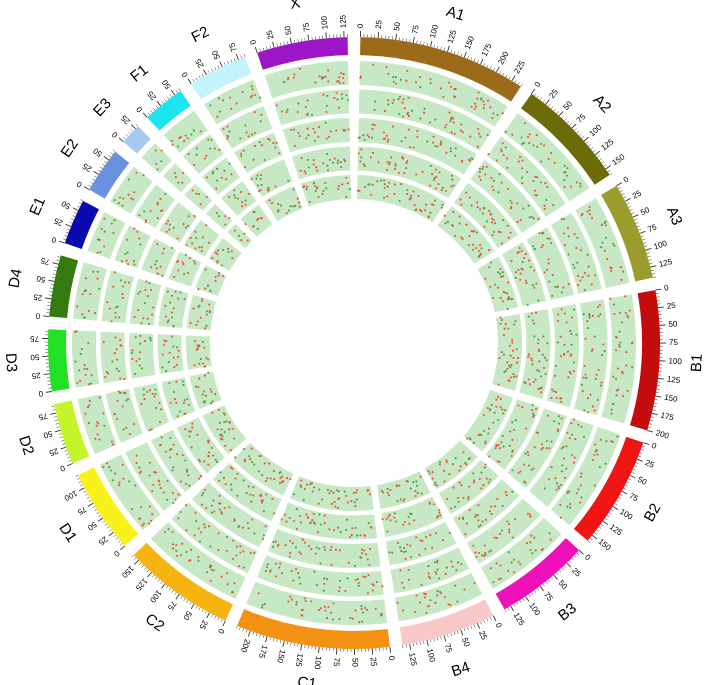 The image size is (709, 685). What do you see at coordinates (607, 145) in the screenshot?
I see `tick-label: 125` at bounding box center [607, 145].